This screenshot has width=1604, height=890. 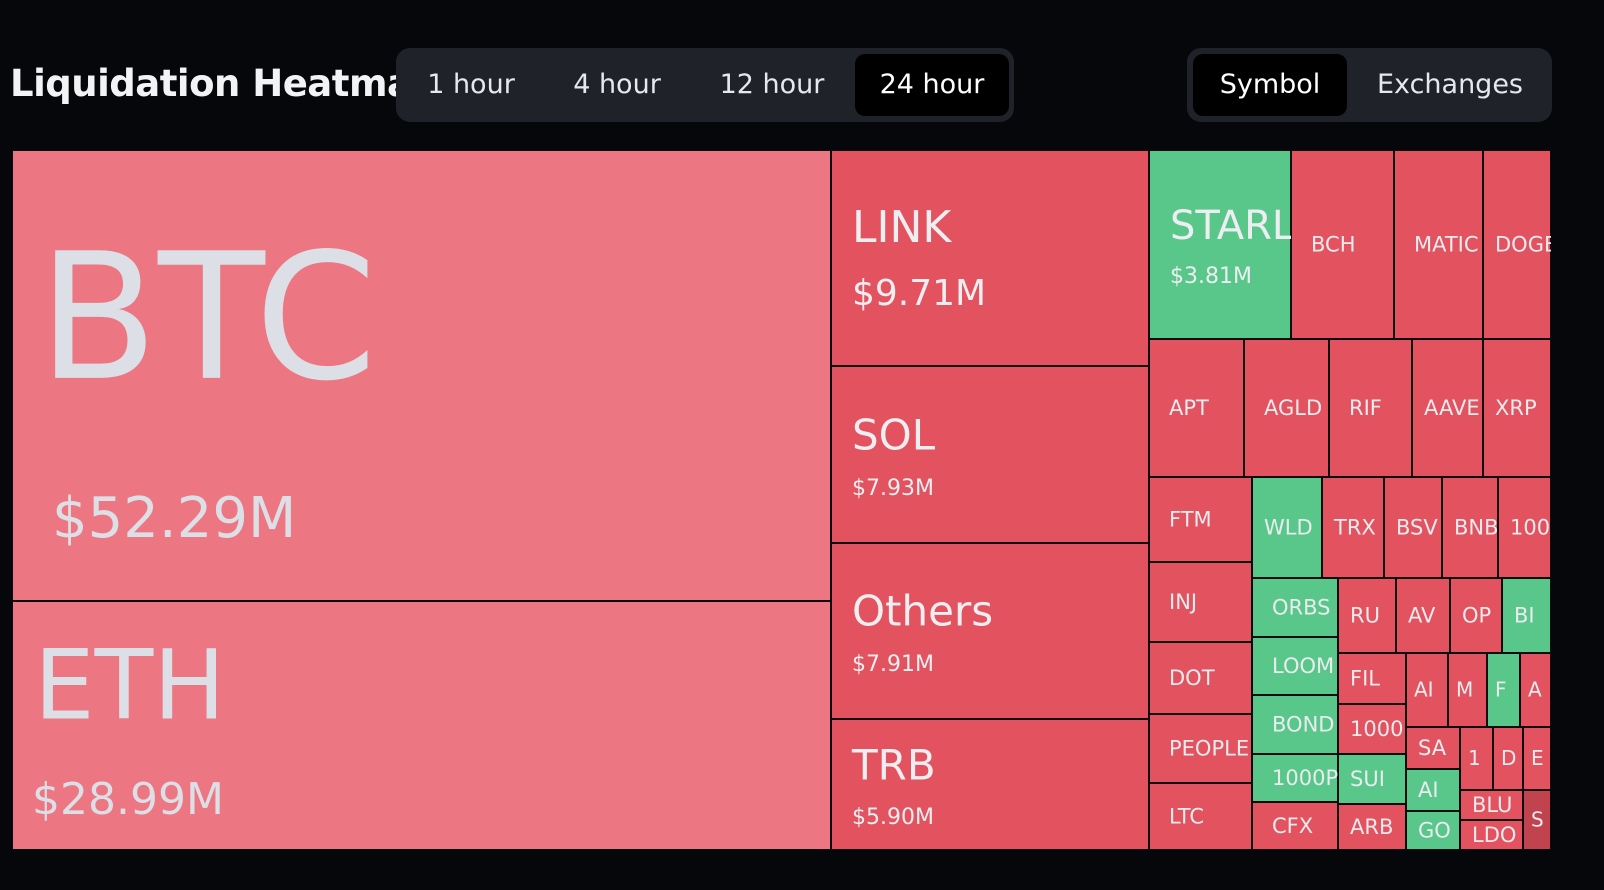 What do you see at coordinates (1517, 408) in the screenshot?
I see `tile: XRP` at bounding box center [1517, 408].